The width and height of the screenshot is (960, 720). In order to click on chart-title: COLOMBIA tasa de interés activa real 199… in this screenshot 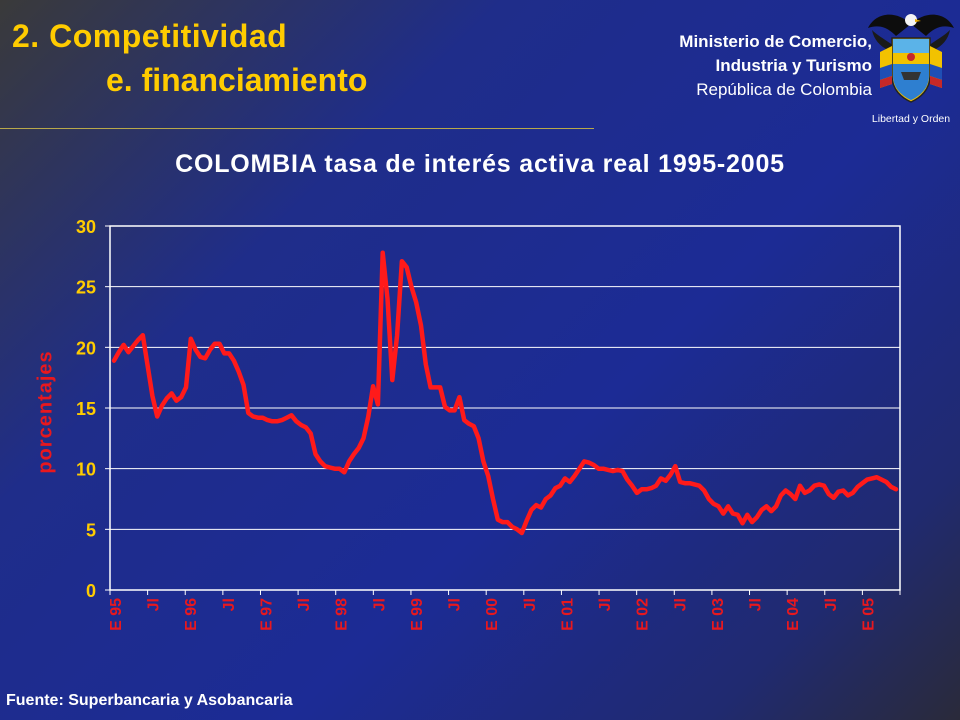, I will do `click(480, 164)`.